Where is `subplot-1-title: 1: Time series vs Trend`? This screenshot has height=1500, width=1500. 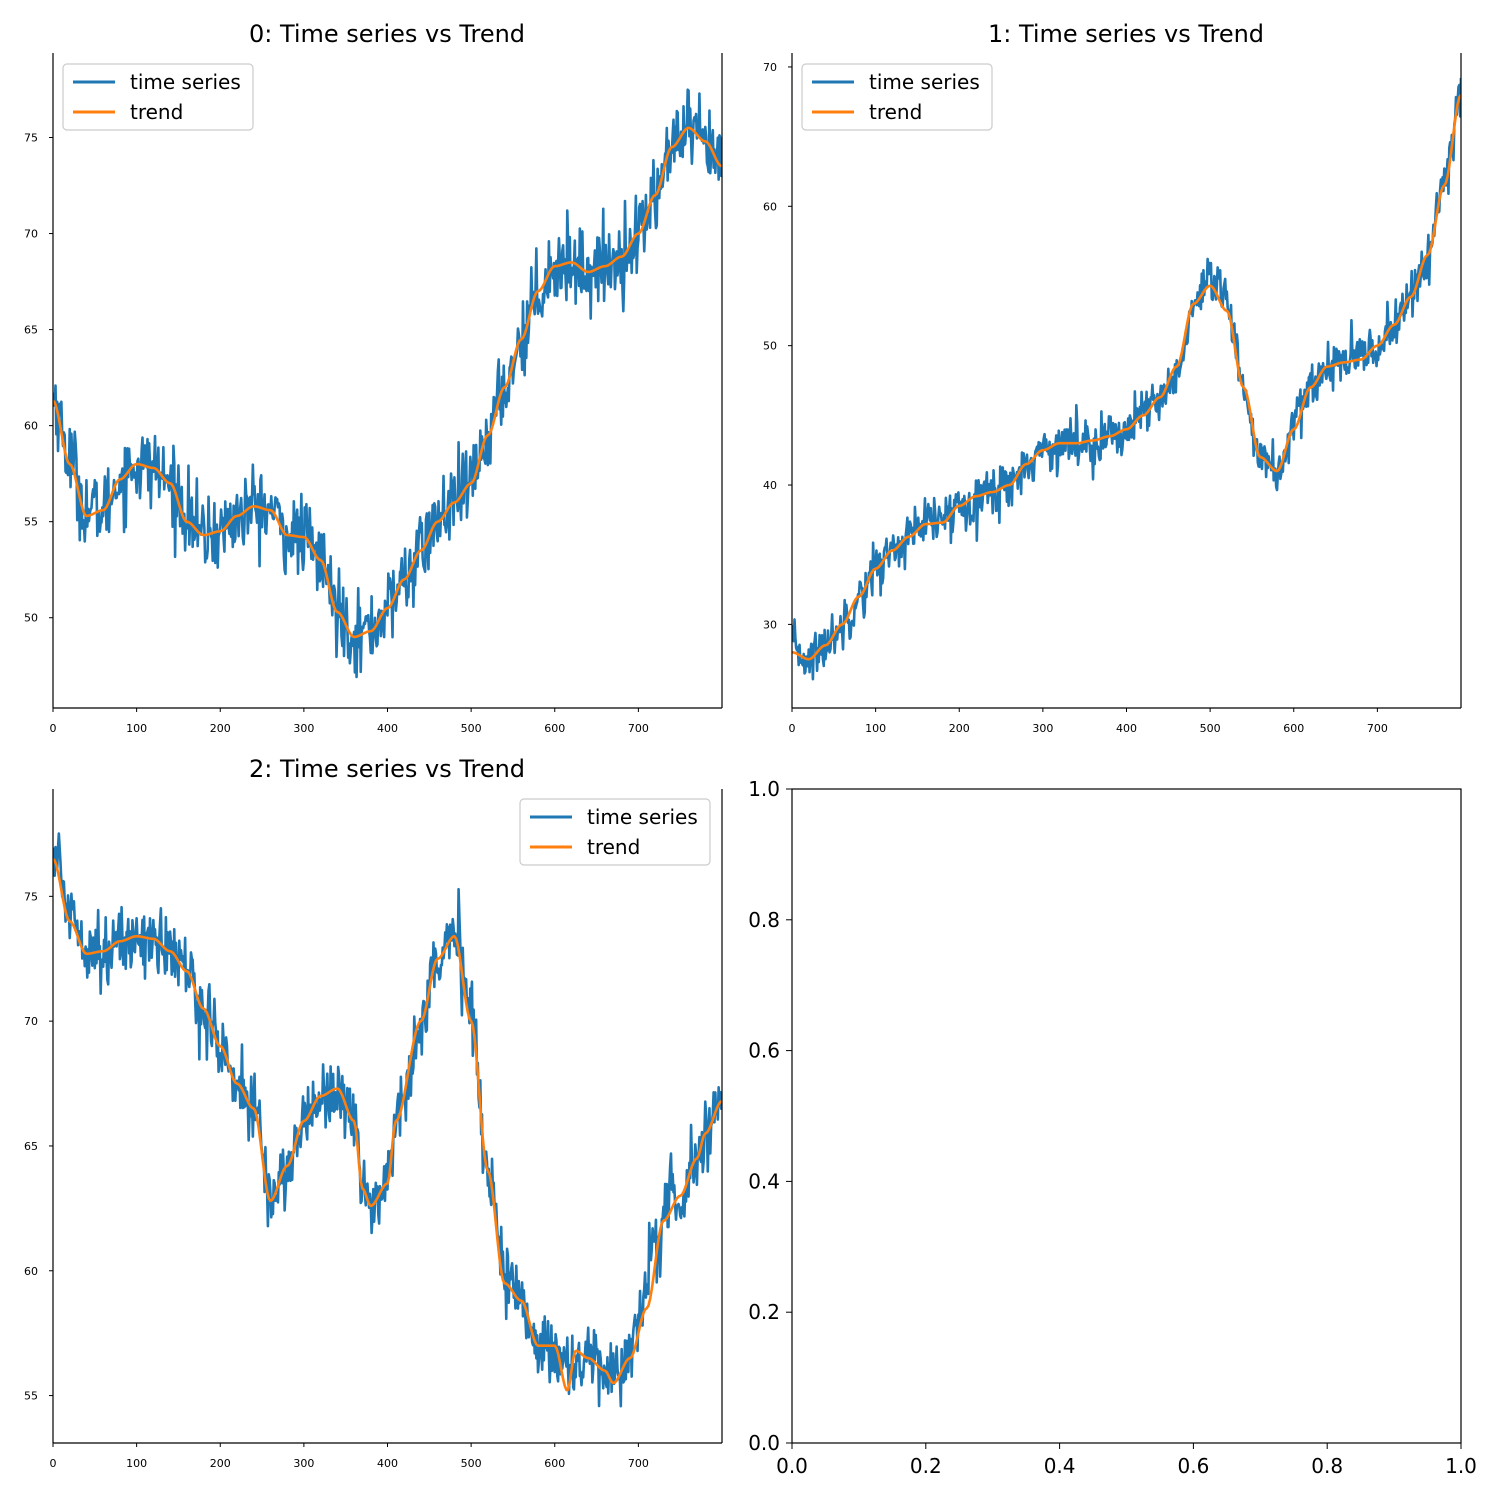 subplot-1-title: 1: Time series vs Trend is located at coordinates (1126, 34).